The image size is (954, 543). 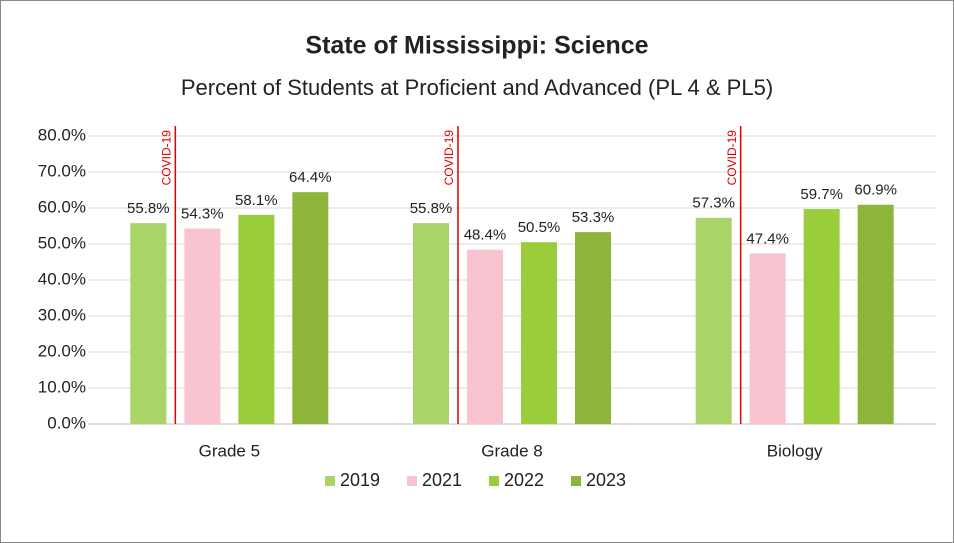 What do you see at coordinates (875, 190) in the screenshot?
I see `value-label: 60.9%` at bounding box center [875, 190].